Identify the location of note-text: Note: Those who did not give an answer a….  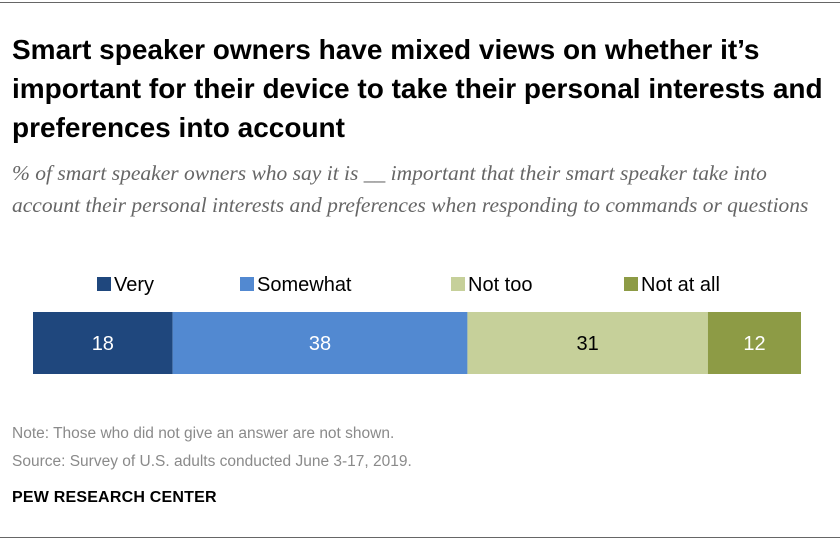
(203, 433).